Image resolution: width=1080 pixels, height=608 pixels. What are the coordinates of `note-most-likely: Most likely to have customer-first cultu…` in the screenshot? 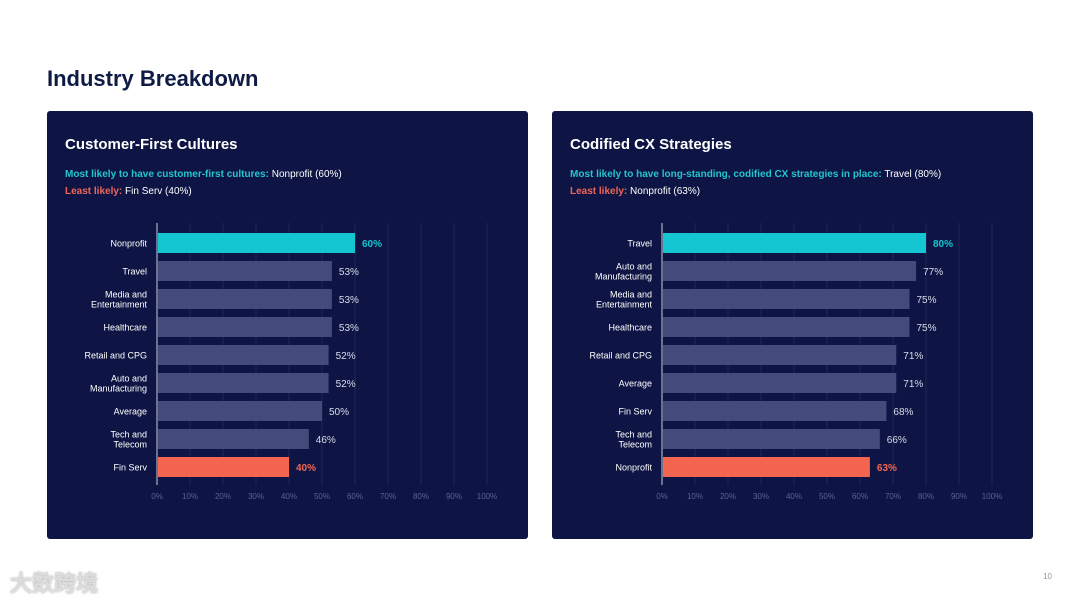 It's located at (203, 174).